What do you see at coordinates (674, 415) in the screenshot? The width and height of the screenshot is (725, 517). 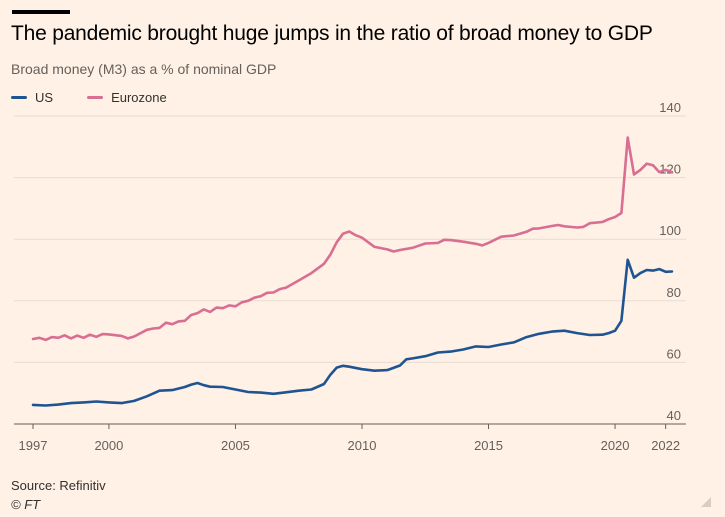 I see `y-tick-label: 40` at bounding box center [674, 415].